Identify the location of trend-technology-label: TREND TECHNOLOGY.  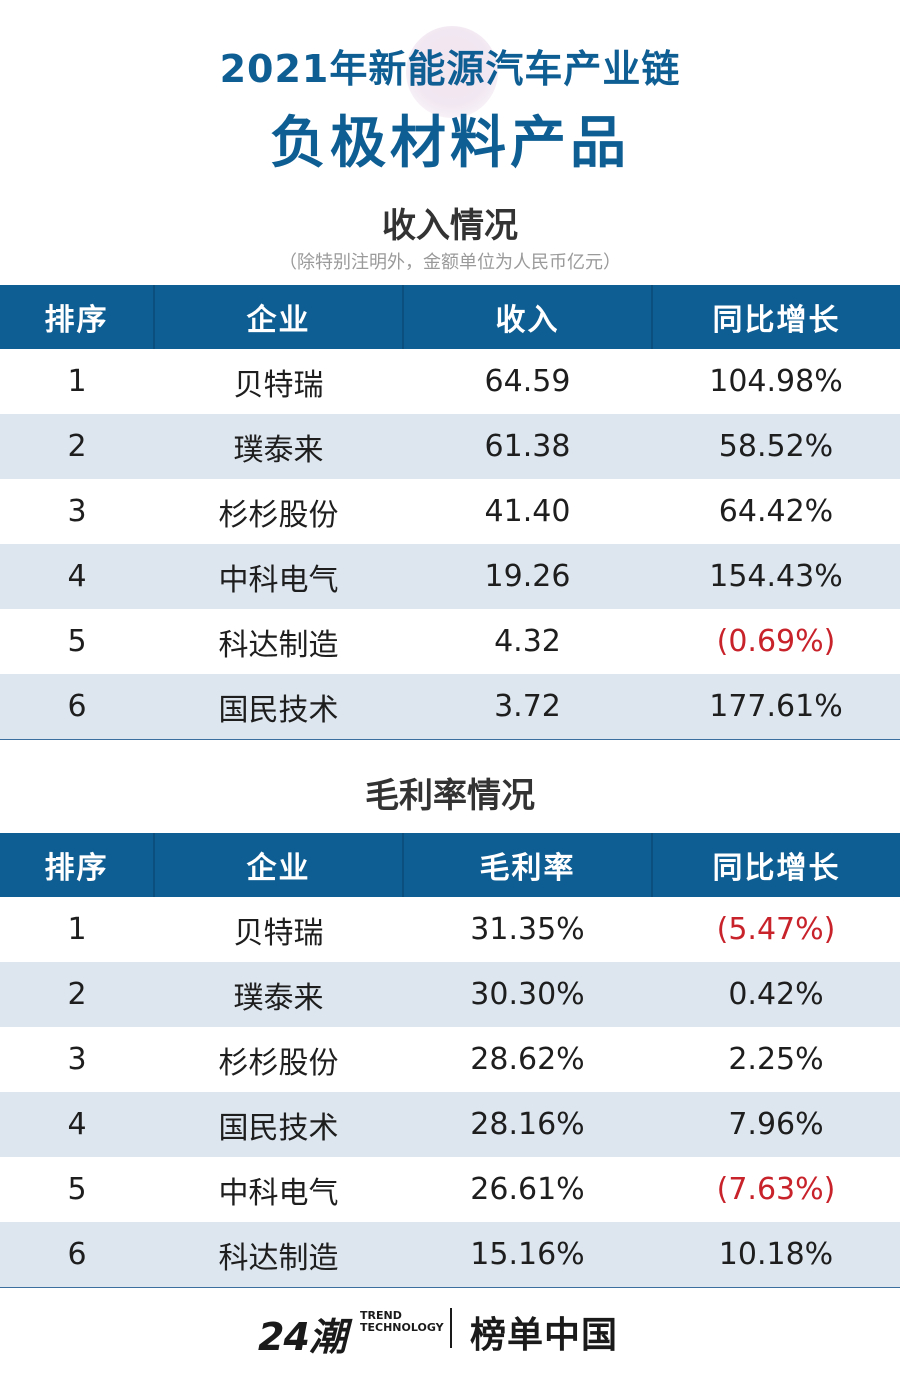
(402, 1322).